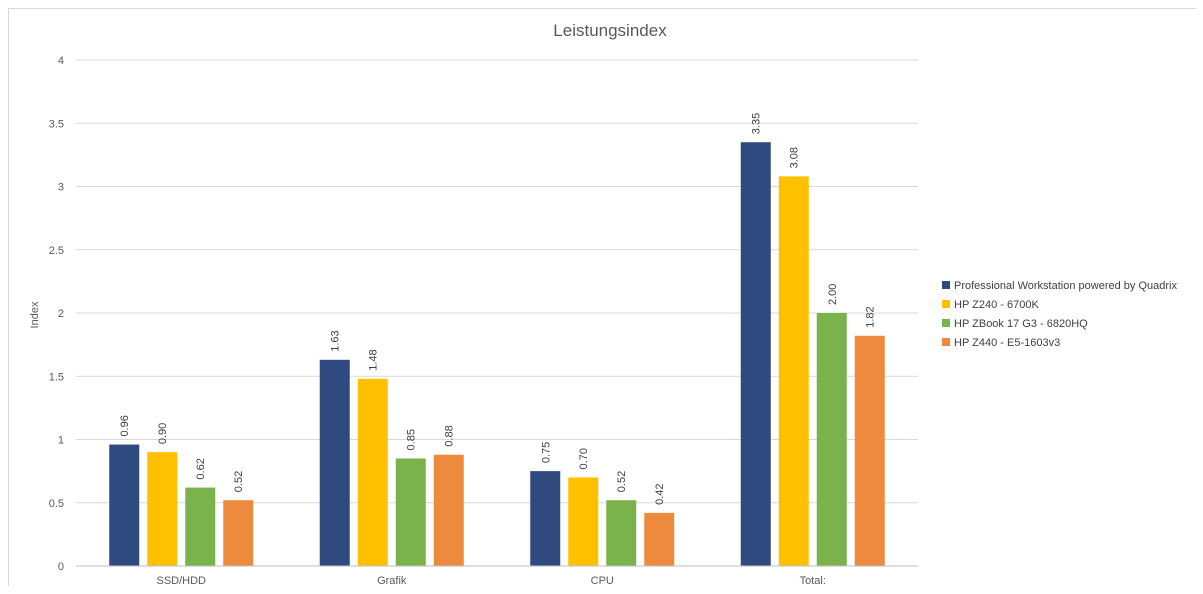  I want to click on legend-label: HP ZBook 17 G3 - 6820HQ, so click(1021, 324).